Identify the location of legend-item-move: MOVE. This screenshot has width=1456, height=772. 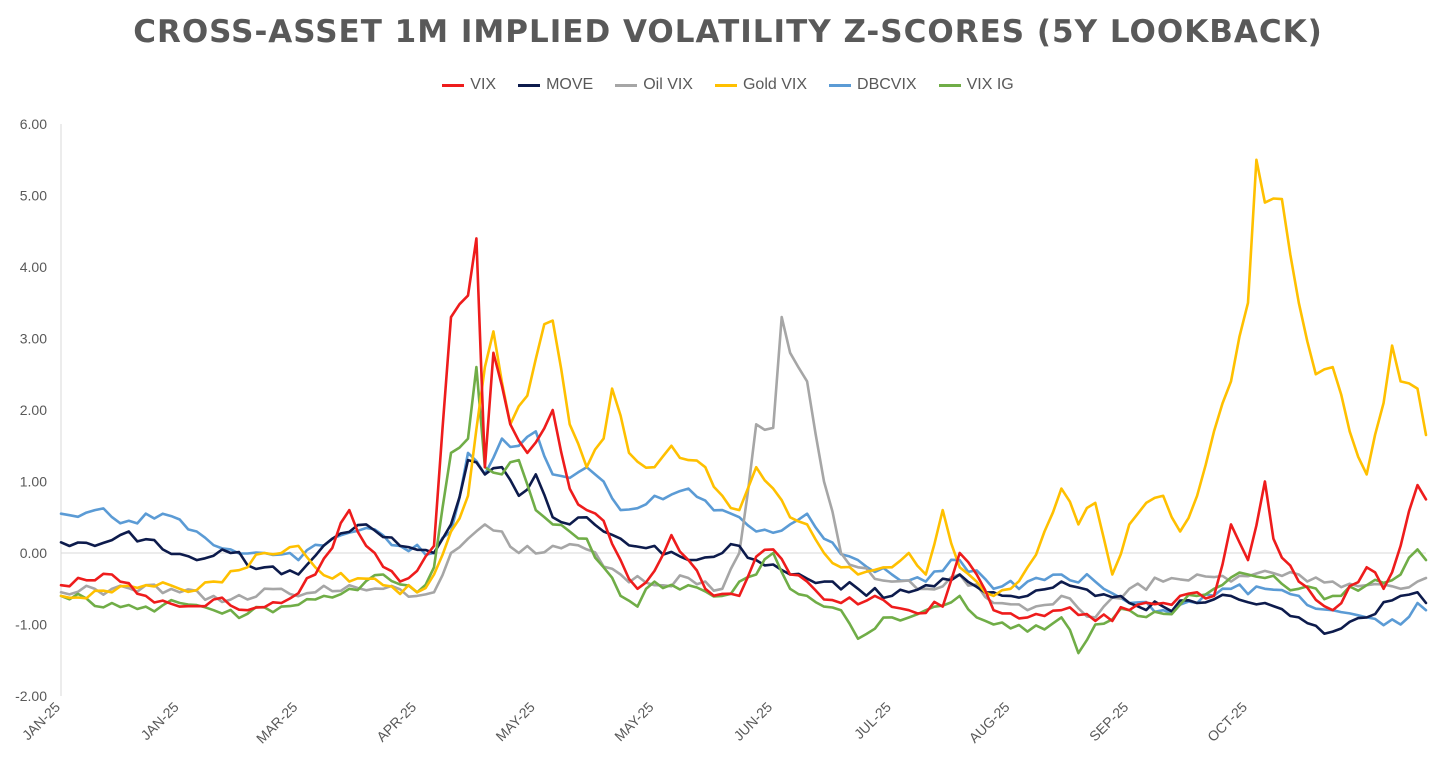
(555, 85).